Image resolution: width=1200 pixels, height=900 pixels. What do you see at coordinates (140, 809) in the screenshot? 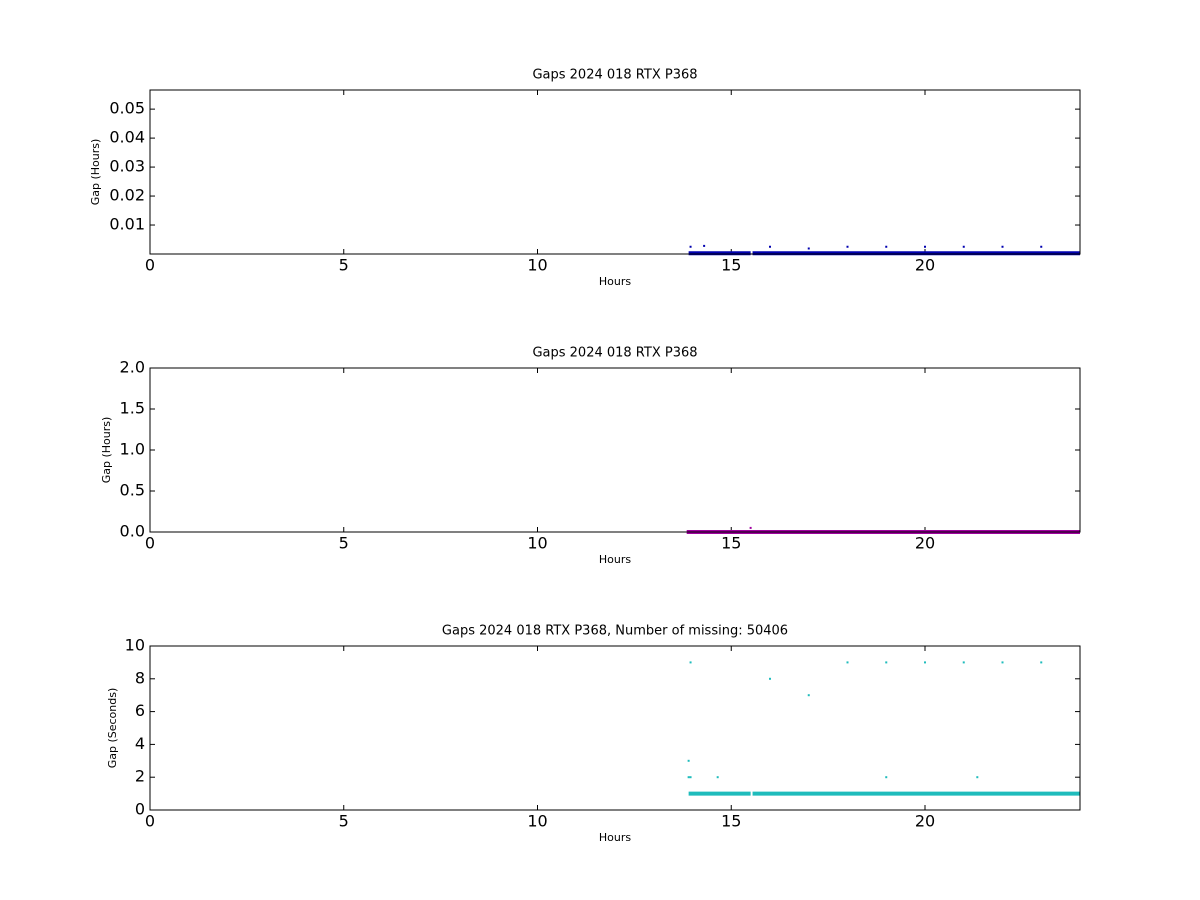
I see `y-tick-label: 0` at bounding box center [140, 809].